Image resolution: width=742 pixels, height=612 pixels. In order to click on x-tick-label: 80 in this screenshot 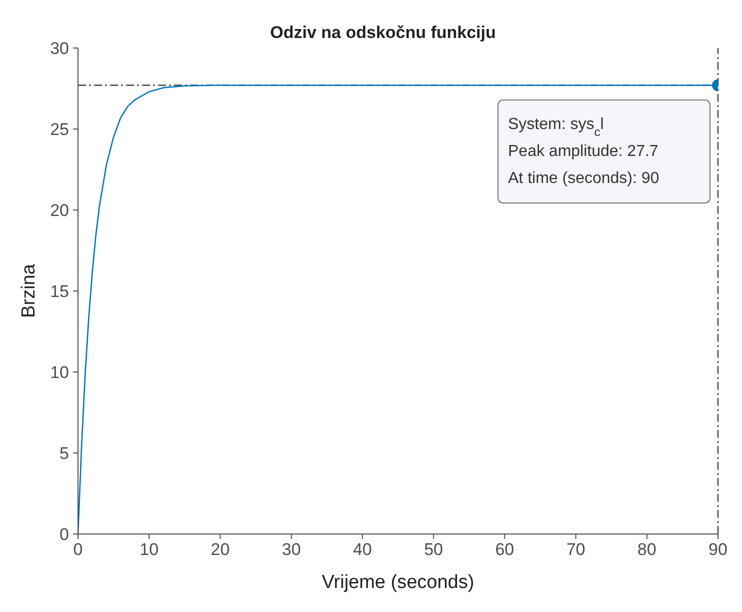, I will do `click(646, 550)`.